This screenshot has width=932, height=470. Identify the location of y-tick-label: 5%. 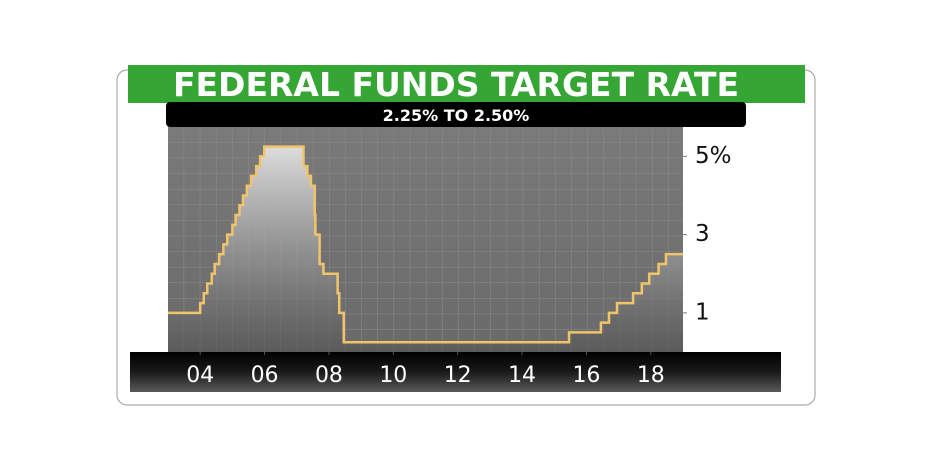
(713, 156).